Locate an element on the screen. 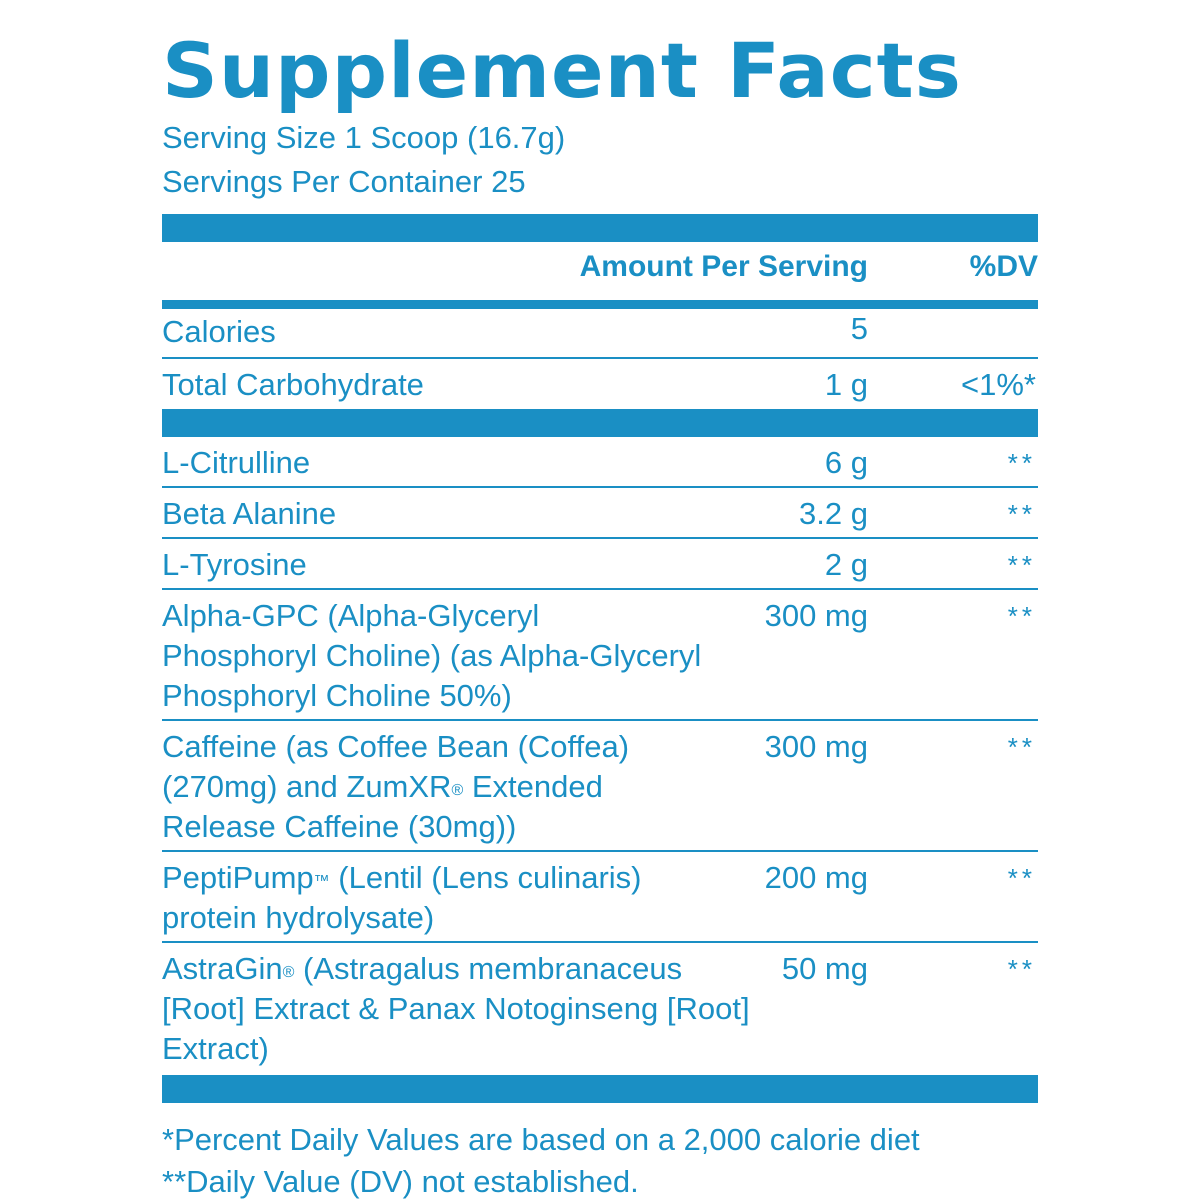 The height and width of the screenshot is (1203, 1200). amount-per-serving-header: Amount Per Serving is located at coordinates (723, 266).